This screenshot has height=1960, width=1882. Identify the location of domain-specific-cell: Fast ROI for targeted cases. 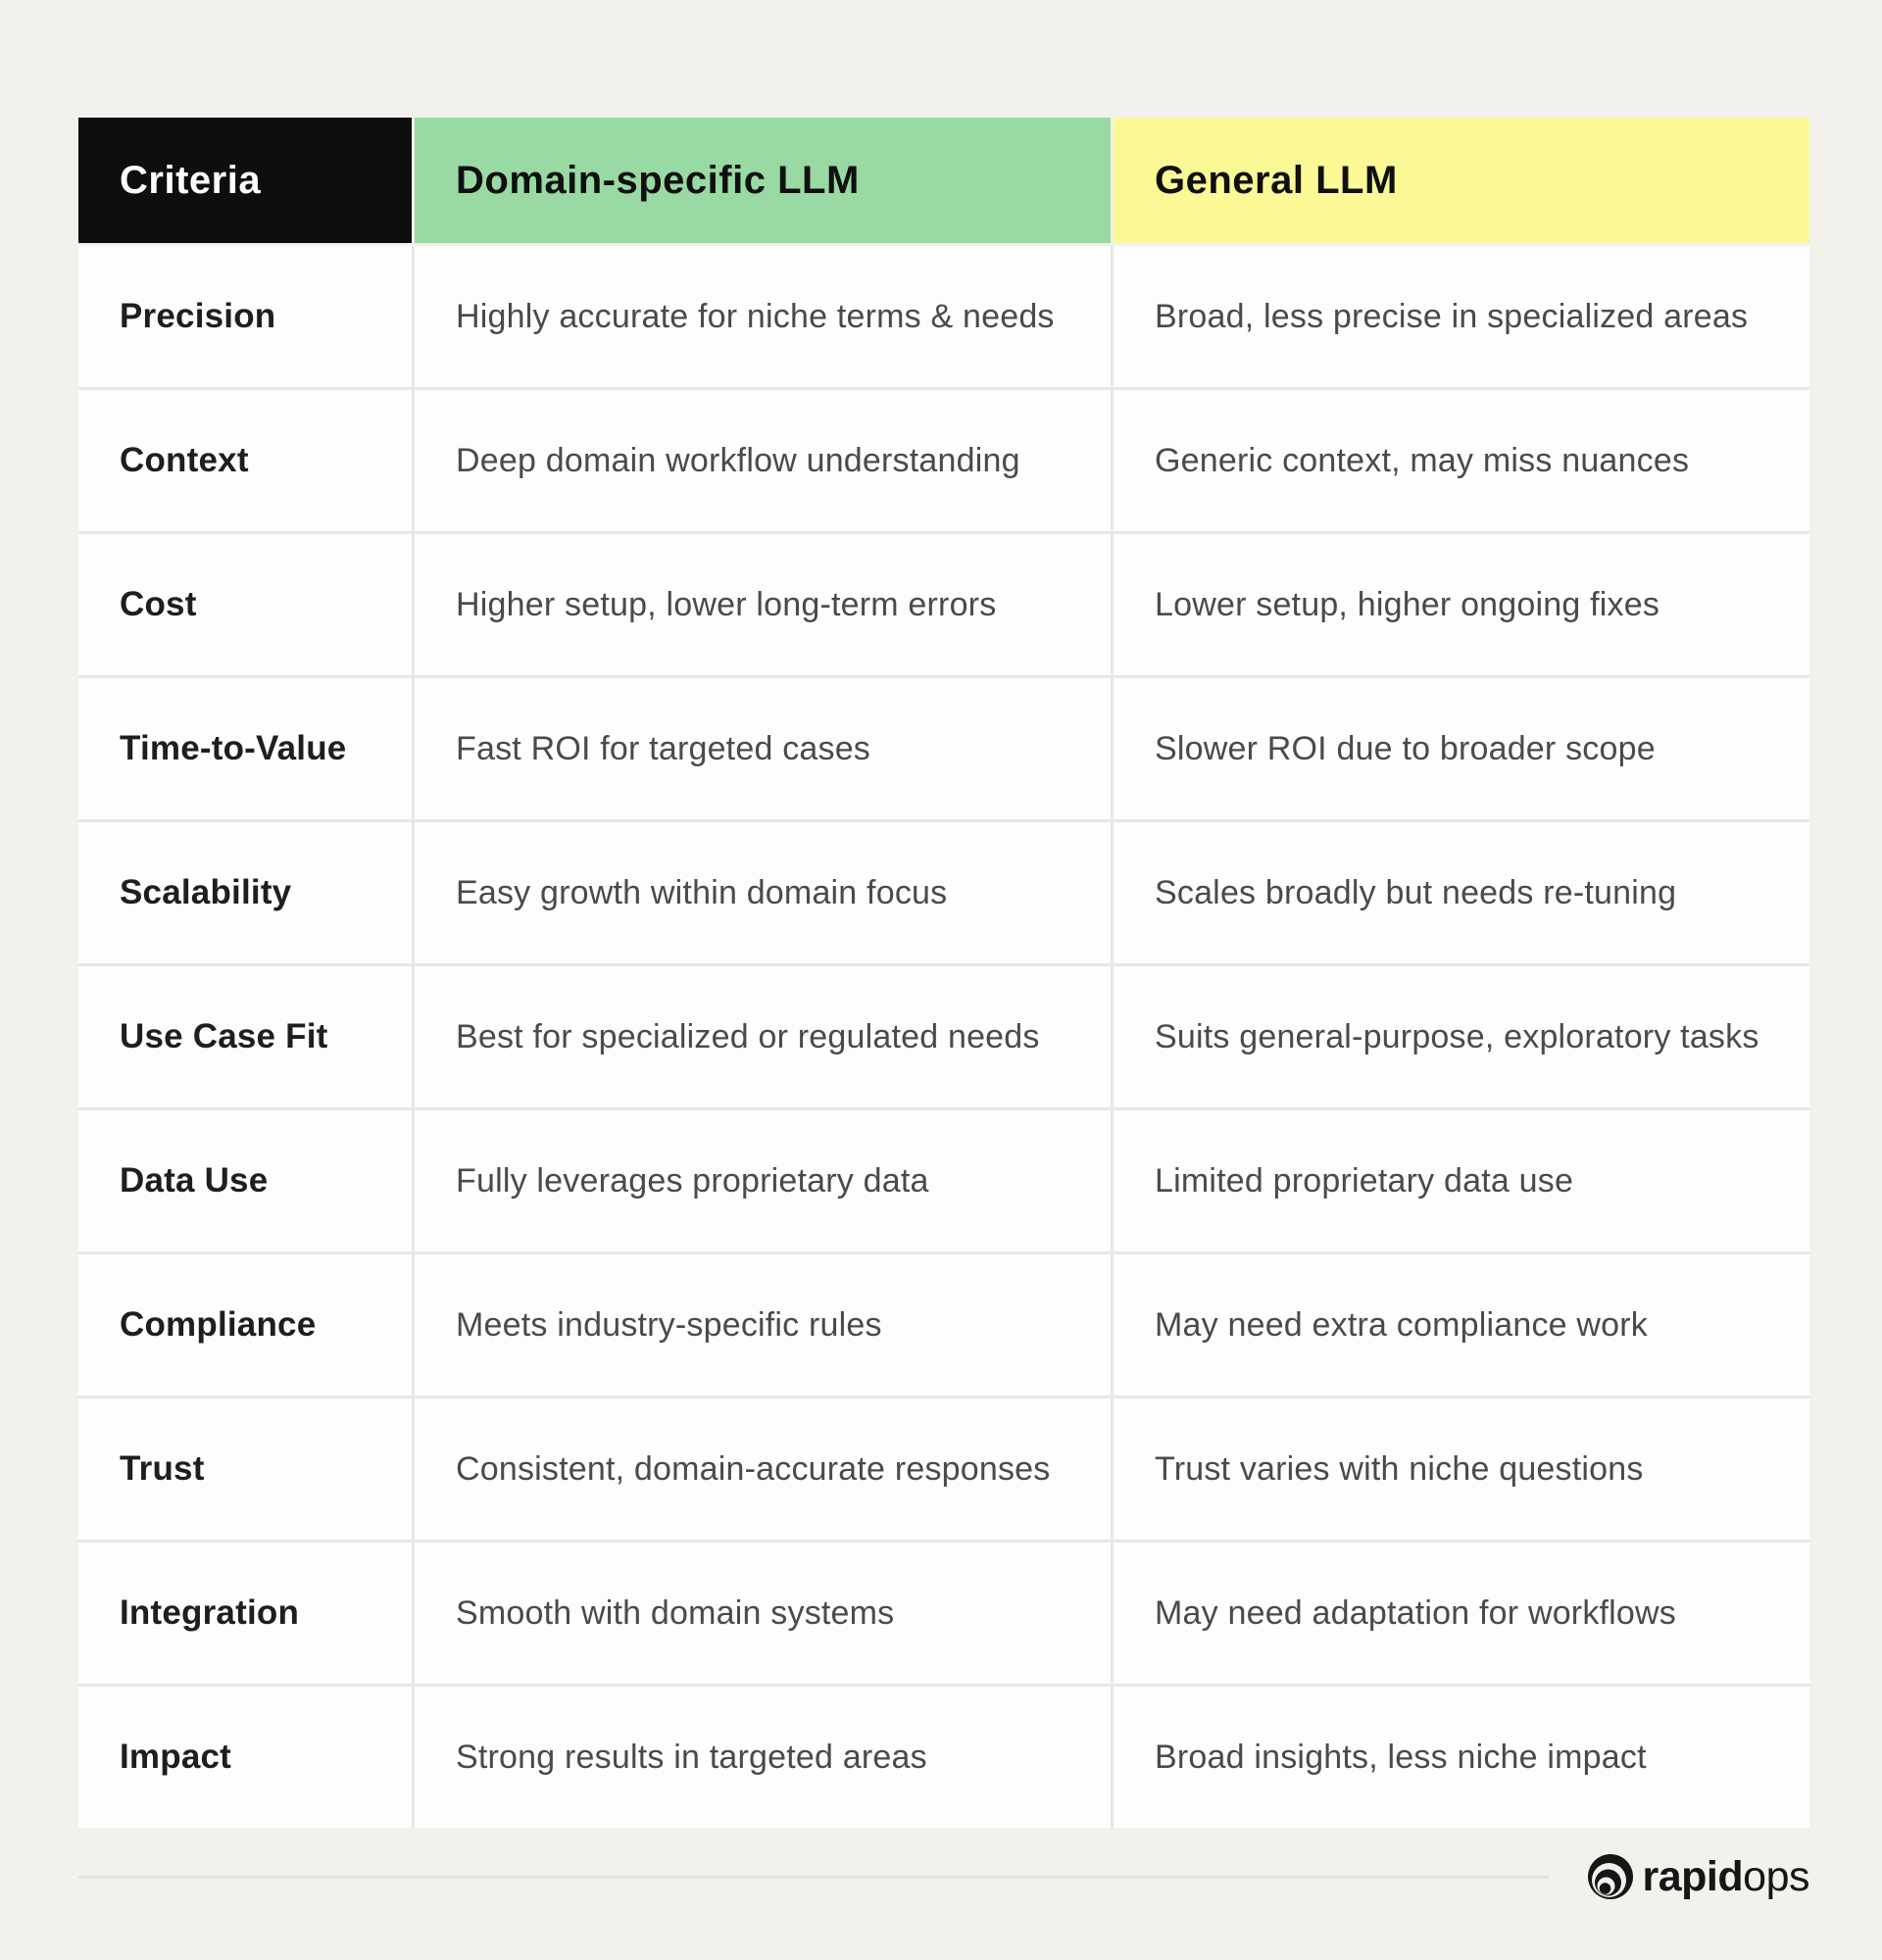
(763, 748).